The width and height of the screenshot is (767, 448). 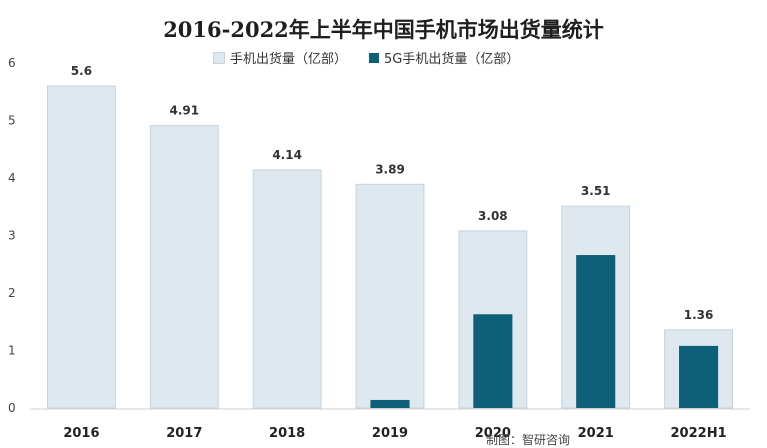 I want to click on x-tick-label: 2020, so click(x=493, y=433).